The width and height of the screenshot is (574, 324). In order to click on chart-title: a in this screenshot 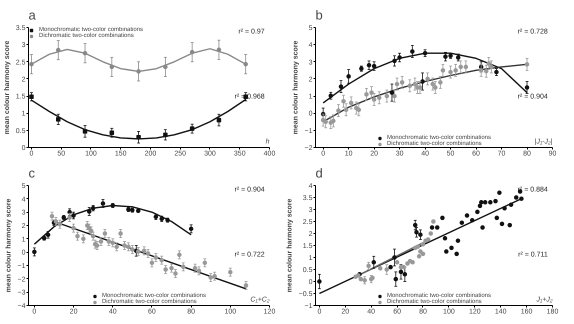, I will do `click(32, 15)`.